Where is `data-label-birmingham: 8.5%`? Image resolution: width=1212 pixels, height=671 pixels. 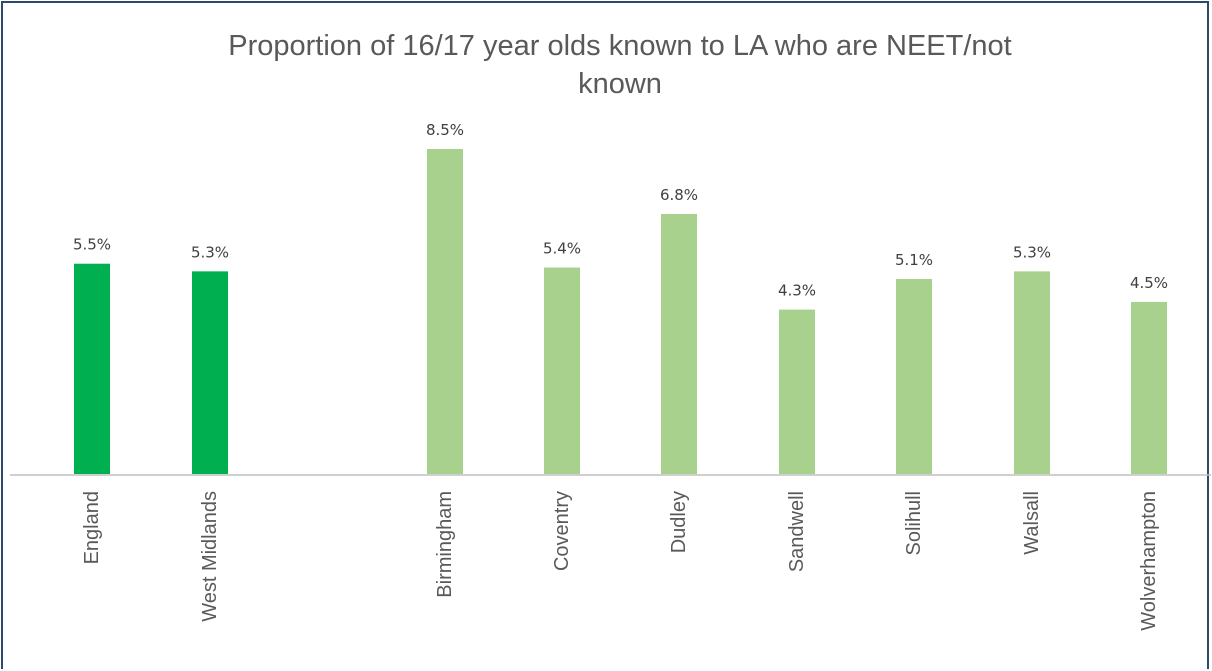 data-label-birmingham: 8.5% is located at coordinates (445, 130).